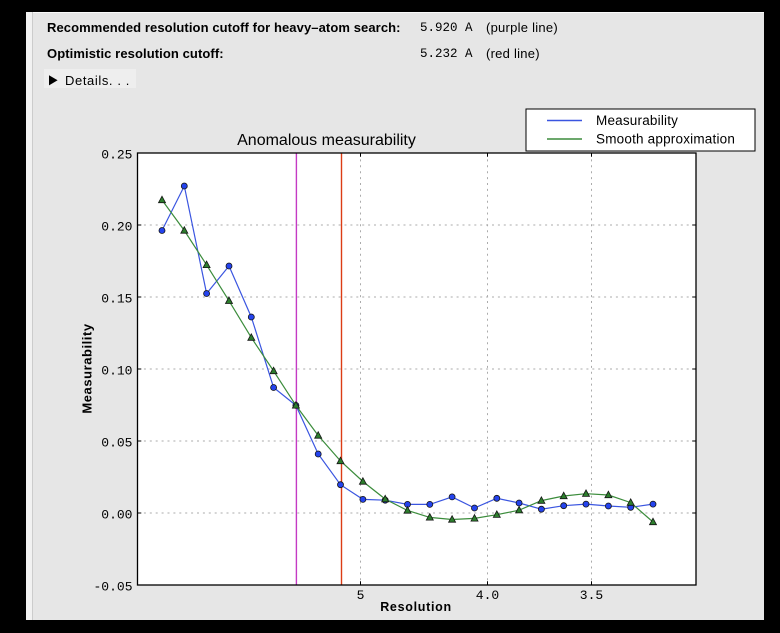 The height and width of the screenshot is (633, 780). I want to click on svg-text: 5, so click(361, 595).